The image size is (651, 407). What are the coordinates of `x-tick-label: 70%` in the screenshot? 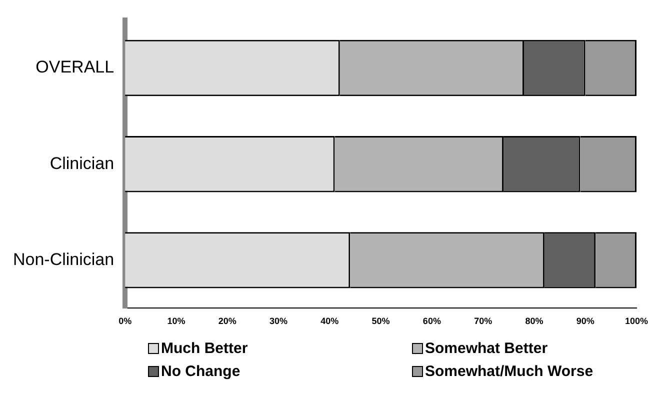 It's located at (483, 321).